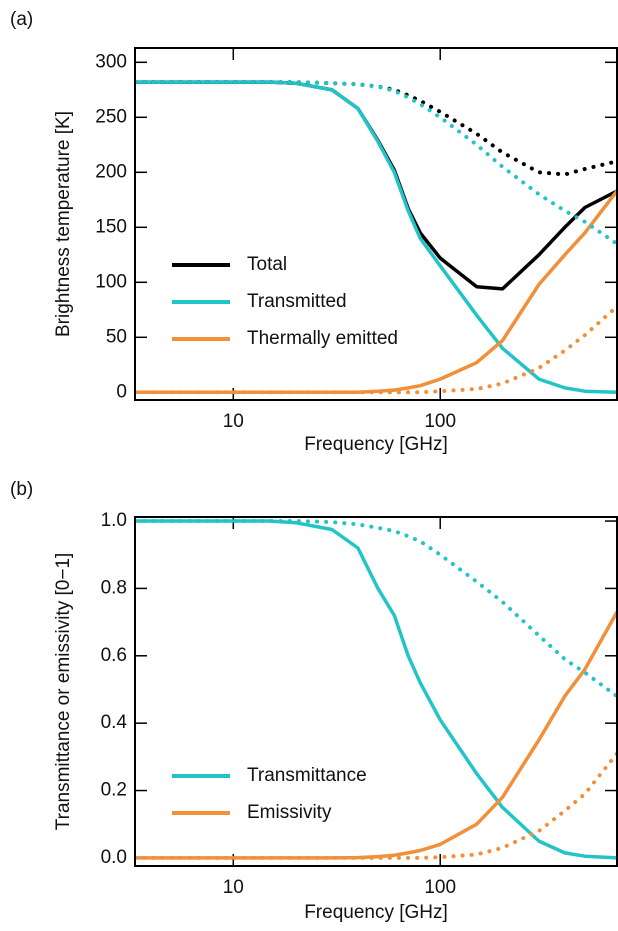 This screenshot has width=618, height=931. I want to click on y-tick-label: 100, so click(111, 281).